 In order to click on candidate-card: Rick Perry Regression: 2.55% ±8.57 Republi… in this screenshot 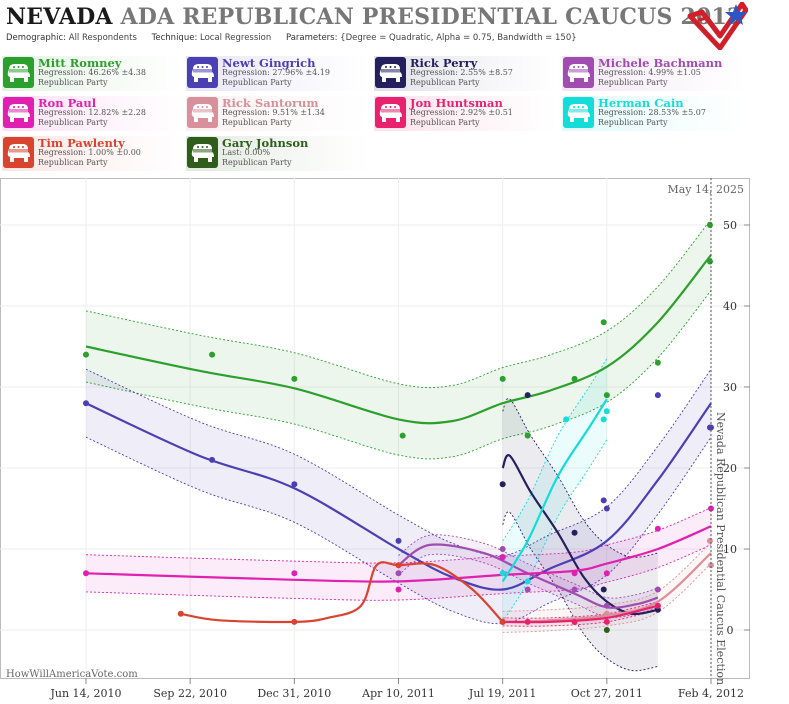, I will do `click(466, 73)`.